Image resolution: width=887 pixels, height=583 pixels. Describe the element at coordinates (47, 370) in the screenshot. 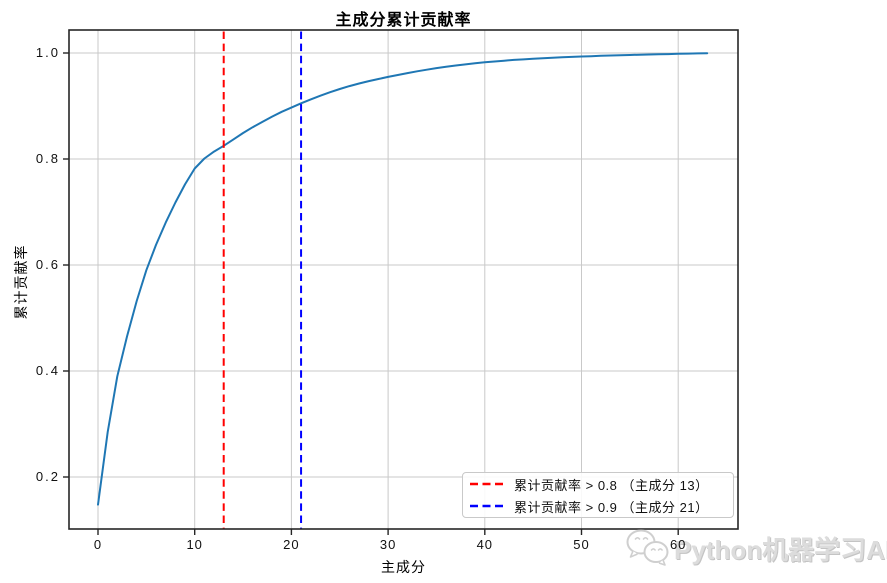

I see `y-tick-label: 0.4` at that location.